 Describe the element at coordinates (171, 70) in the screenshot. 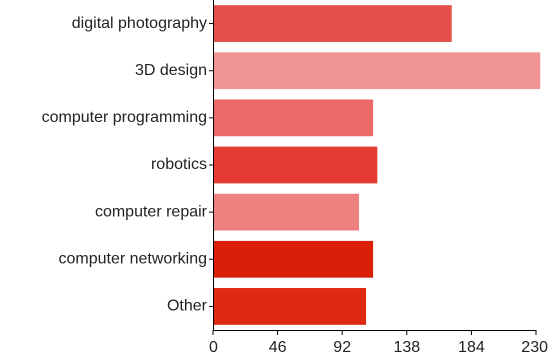

I see `category-label-3d-design: 3D design` at that location.